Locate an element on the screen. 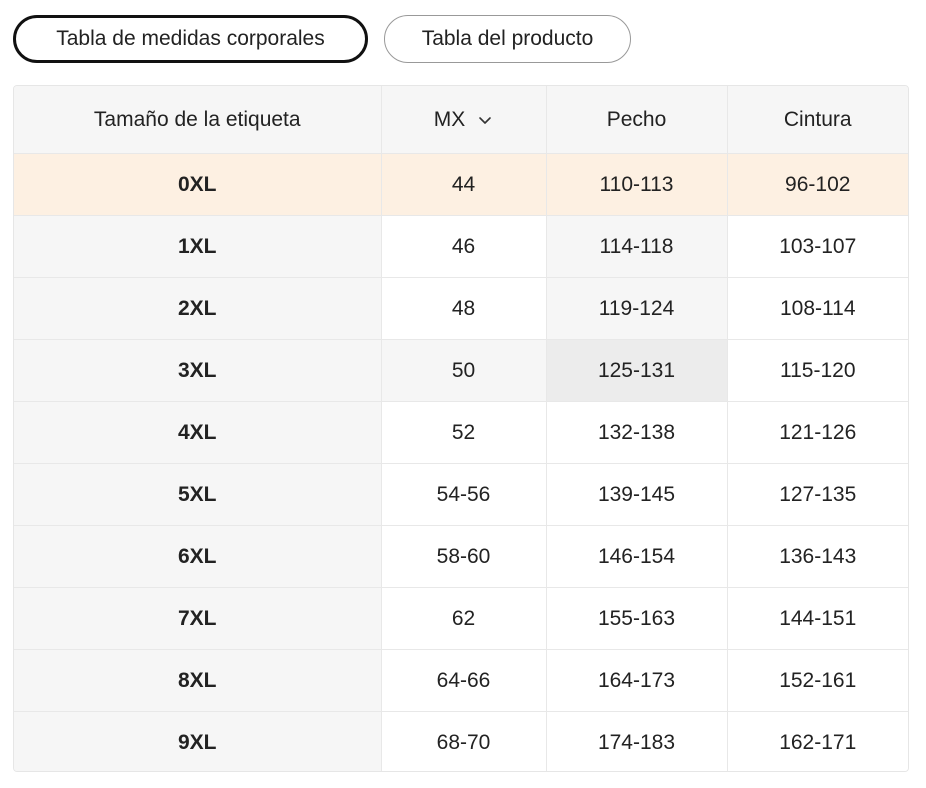  mx-cell: 46 is located at coordinates (464, 246).